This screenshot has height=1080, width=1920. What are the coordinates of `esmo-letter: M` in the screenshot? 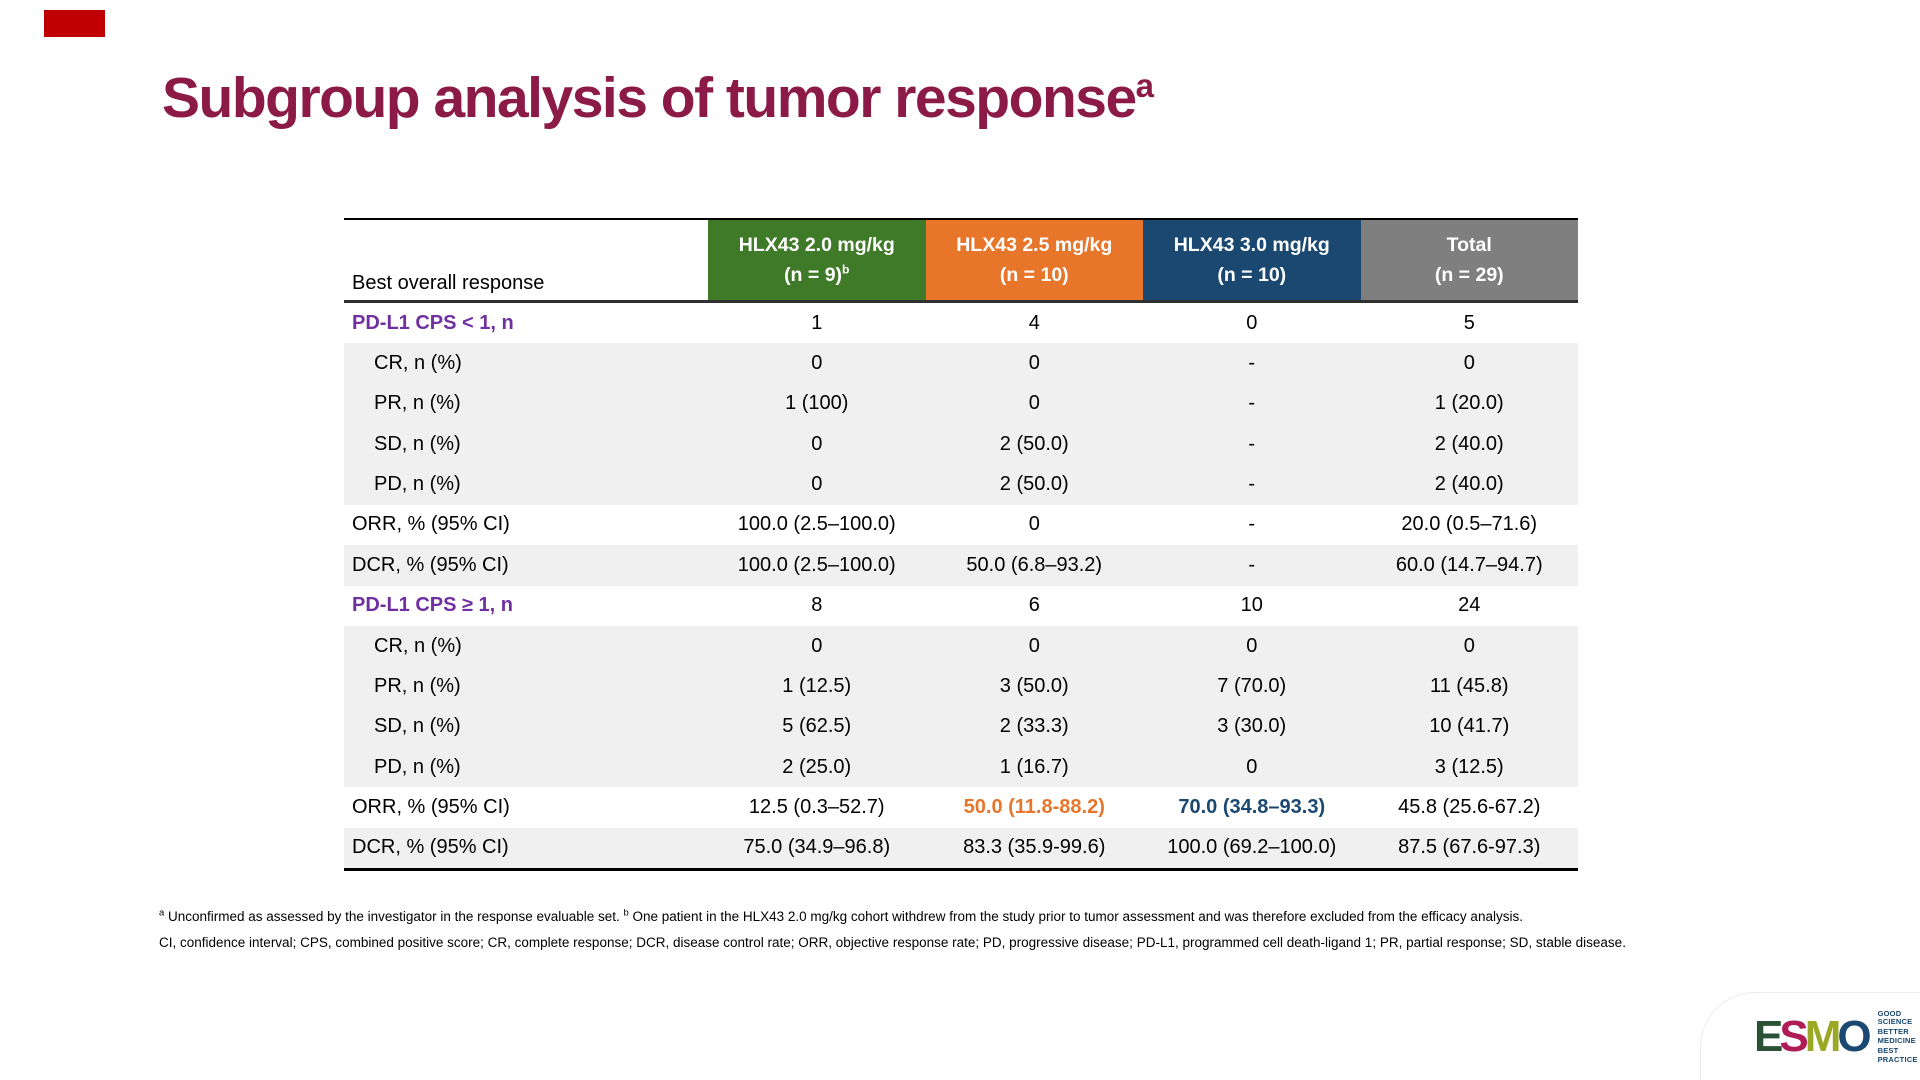 It's located at (1823, 1036).